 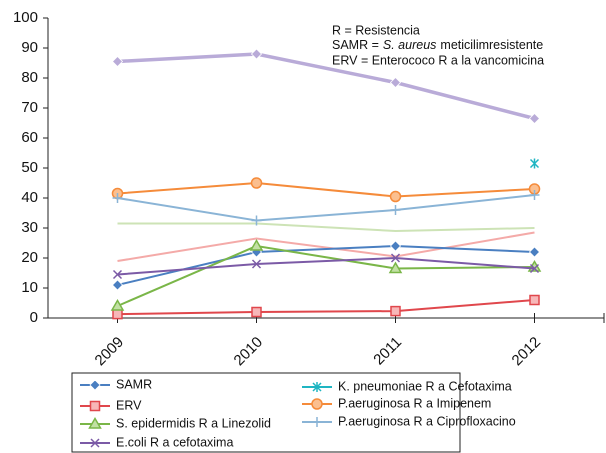 I want to click on x-tick-label: 2009, so click(x=110, y=352).